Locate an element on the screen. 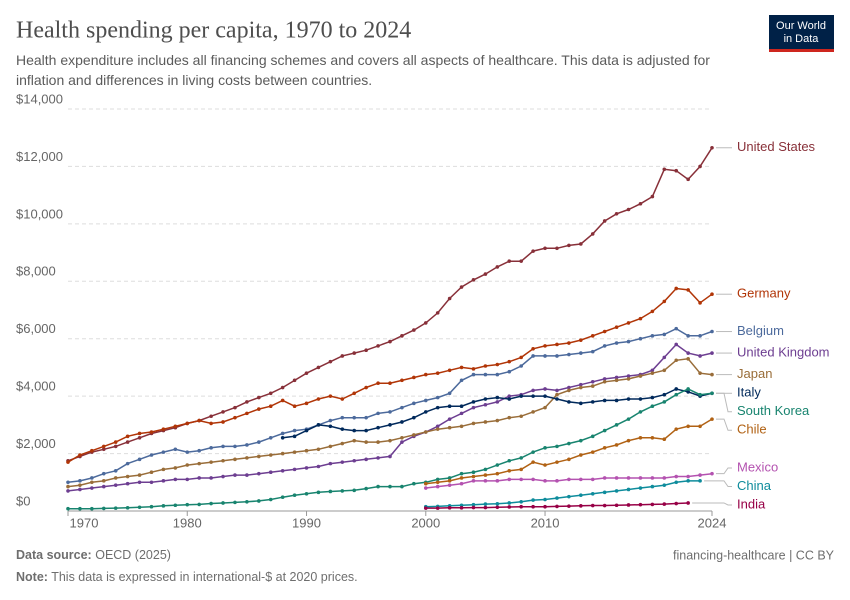 The width and height of the screenshot is (850, 600). series-label: United Kingdom is located at coordinates (783, 352).